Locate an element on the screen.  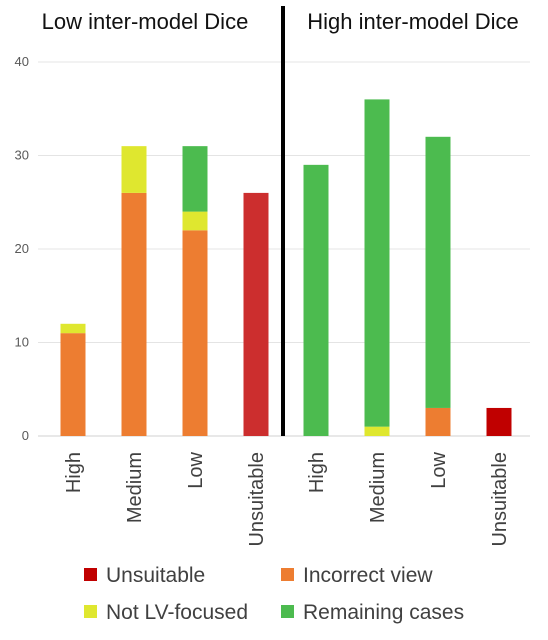
legend-label: Not LV-focused is located at coordinates (177, 612).